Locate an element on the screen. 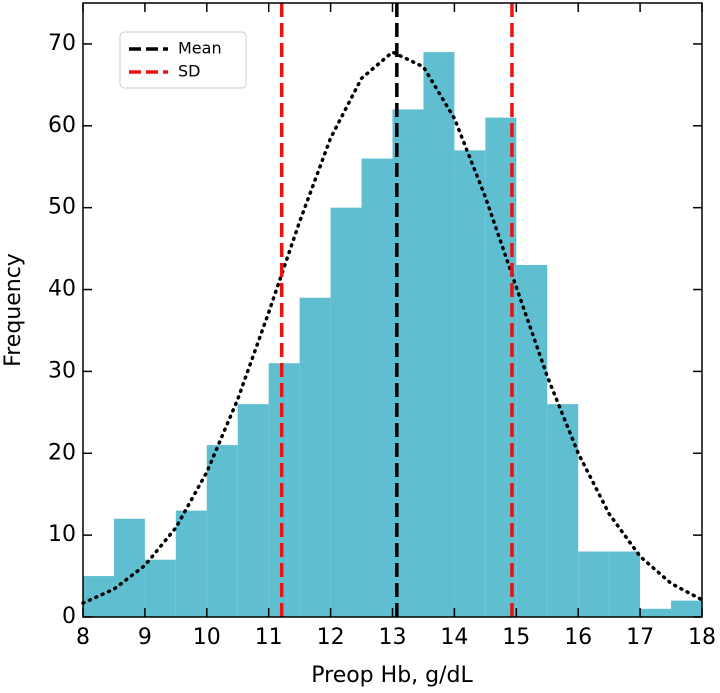 Image resolution: width=720 pixels, height=693 pixels. legend-box is located at coordinates (183, 60).